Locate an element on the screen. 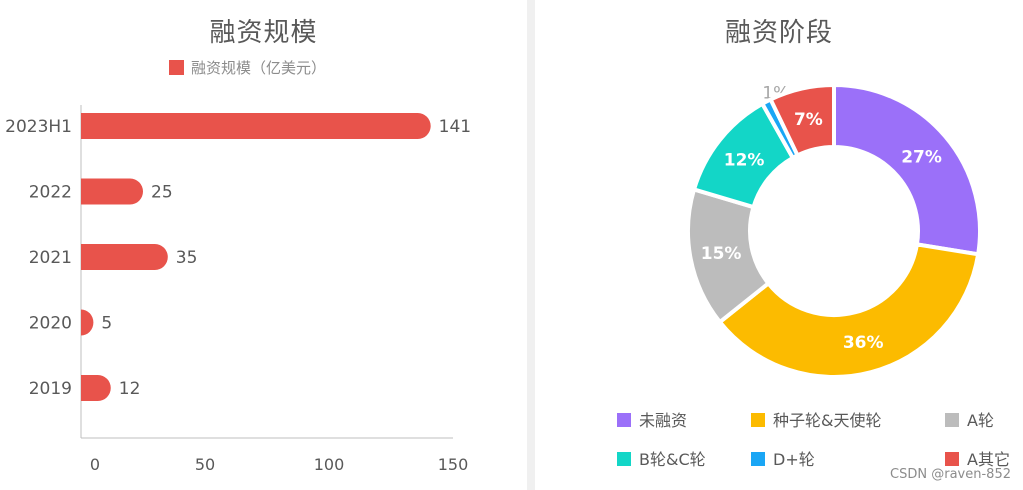  y-tick-label: 2023H1 is located at coordinates (38, 127).